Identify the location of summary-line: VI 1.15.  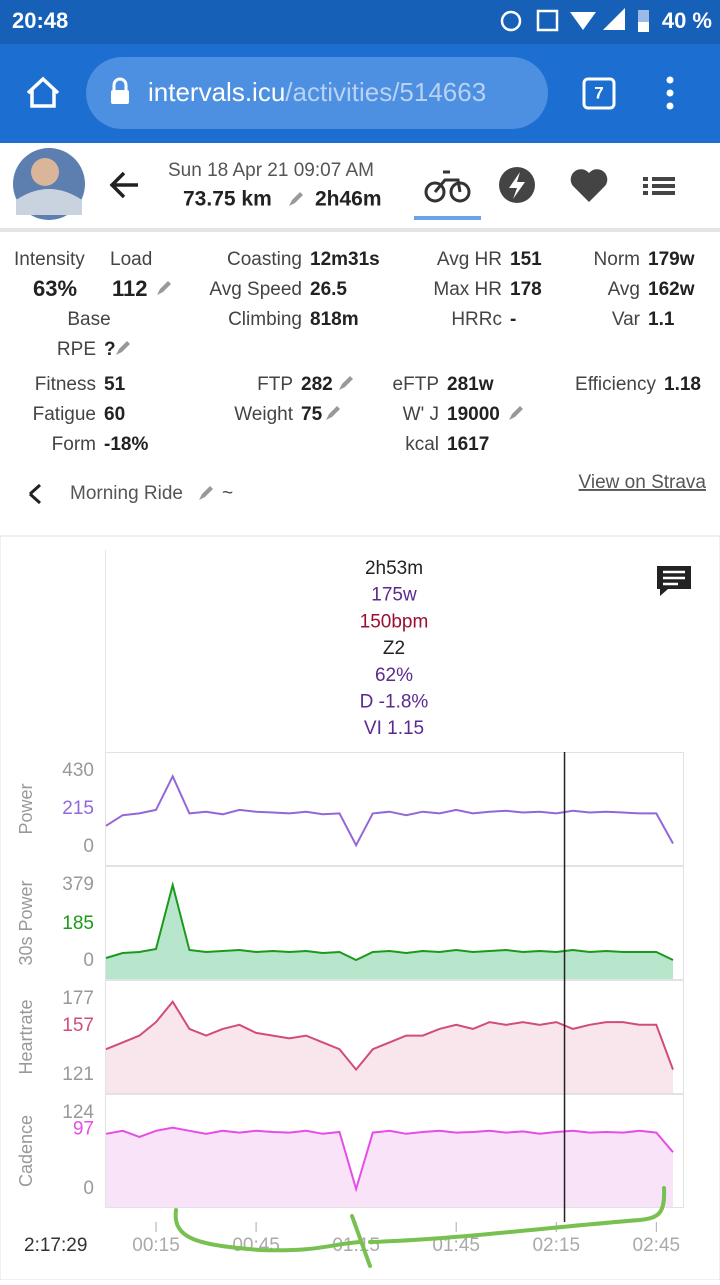
(394, 728).